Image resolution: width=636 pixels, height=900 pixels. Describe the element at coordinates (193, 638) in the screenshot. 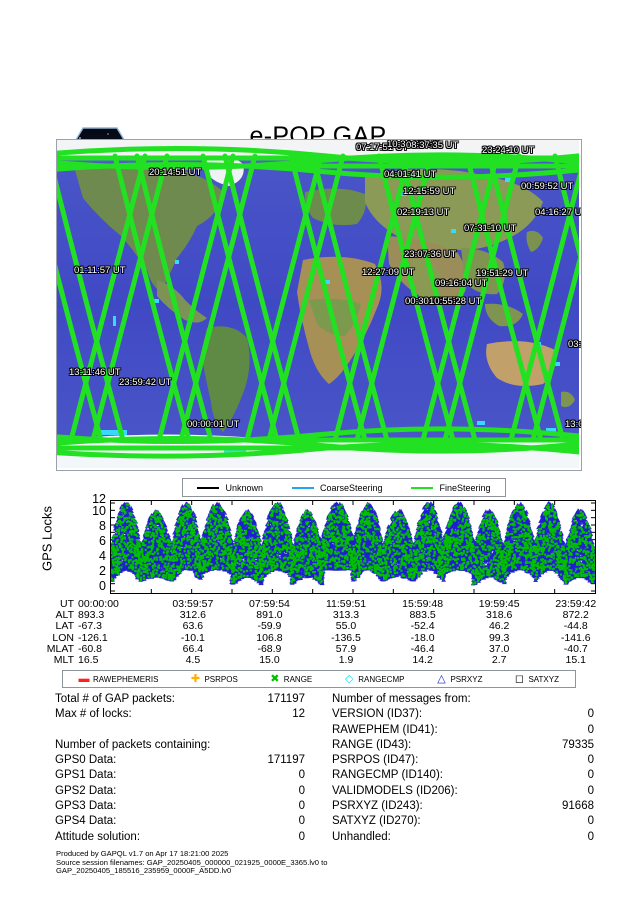

I see `axis-cell: -10.1` at that location.